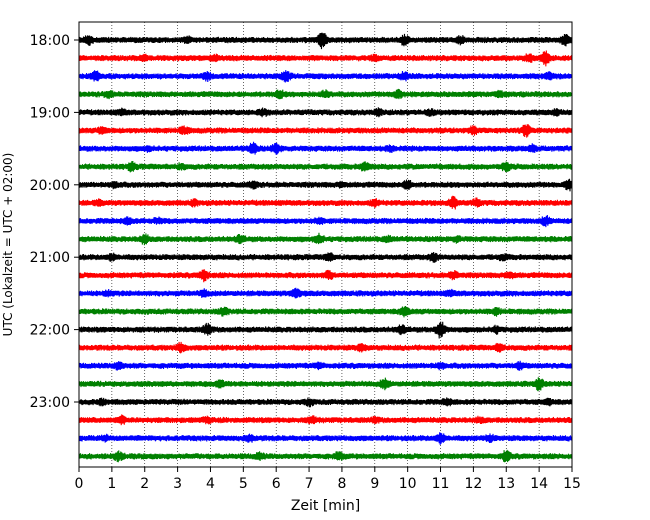 This screenshot has width=650, height=520. I want to click on x-axis-label: Zeit [min], so click(325, 506).